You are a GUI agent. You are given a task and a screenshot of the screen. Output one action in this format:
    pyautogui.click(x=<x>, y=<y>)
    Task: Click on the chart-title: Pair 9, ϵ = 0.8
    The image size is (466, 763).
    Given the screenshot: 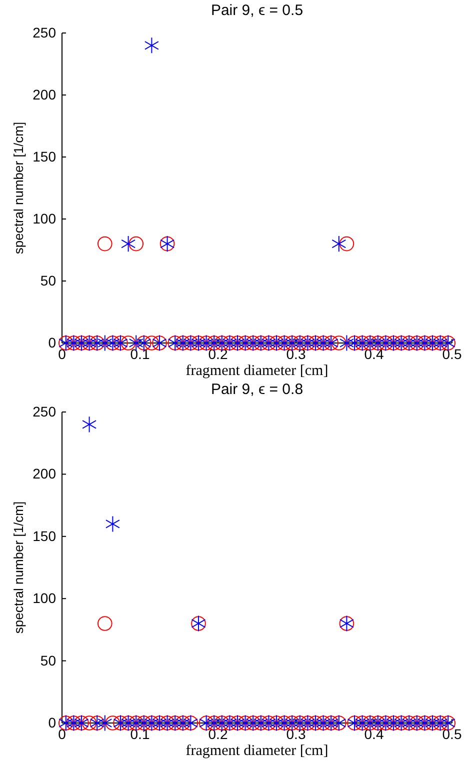 What is the action you would take?
    pyautogui.click(x=257, y=389)
    